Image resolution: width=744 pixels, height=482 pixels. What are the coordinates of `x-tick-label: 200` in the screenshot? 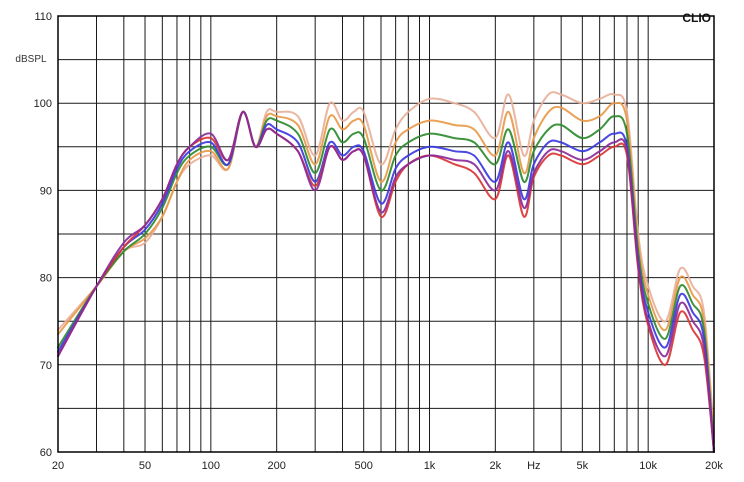 It's located at (276, 466).